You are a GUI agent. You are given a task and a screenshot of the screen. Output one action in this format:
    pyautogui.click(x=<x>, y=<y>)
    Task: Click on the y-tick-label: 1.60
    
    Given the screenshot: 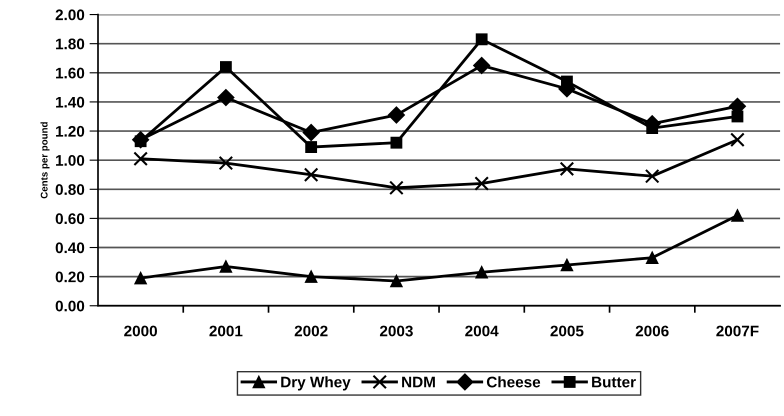 What is the action you would take?
    pyautogui.click(x=70, y=73)
    